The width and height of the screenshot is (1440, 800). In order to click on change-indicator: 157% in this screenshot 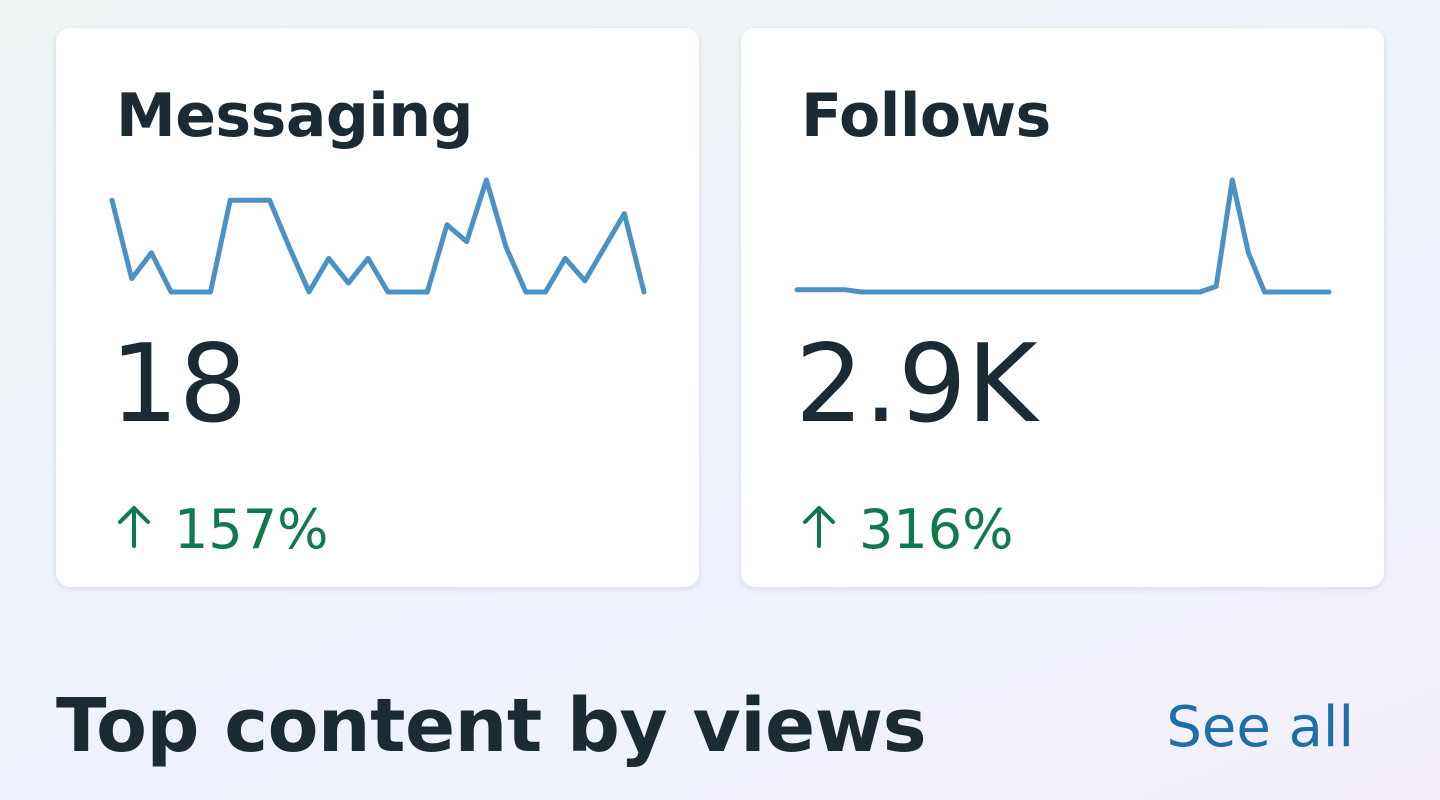, I will do `click(222, 530)`.